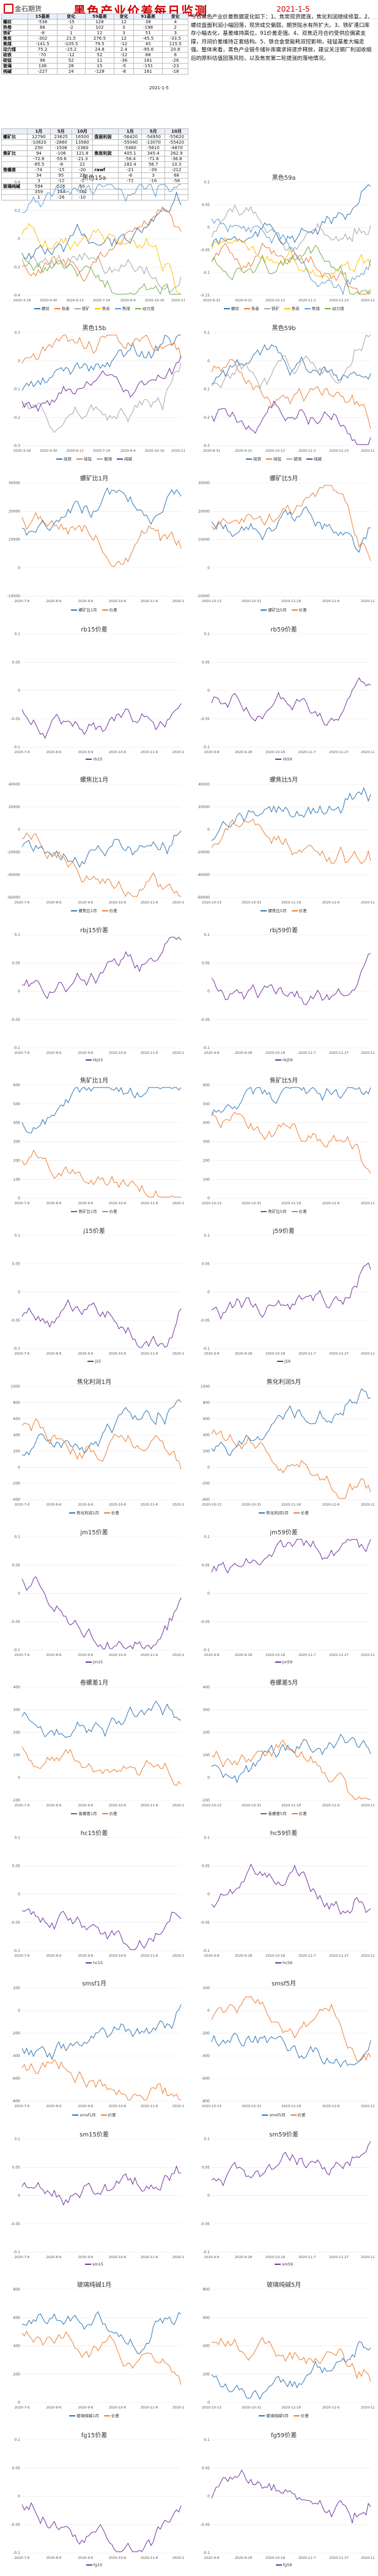  I want to click on legend-label: sm59, so click(287, 2264).